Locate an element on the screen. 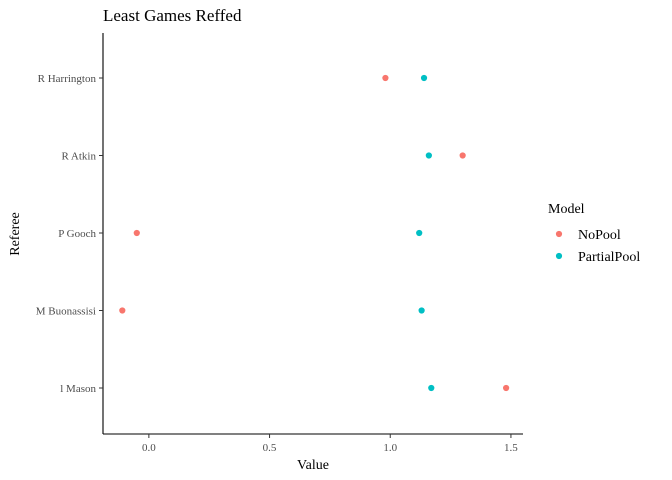 This screenshot has height=480, width=672. y-tick-label: l Mason is located at coordinates (78, 389).